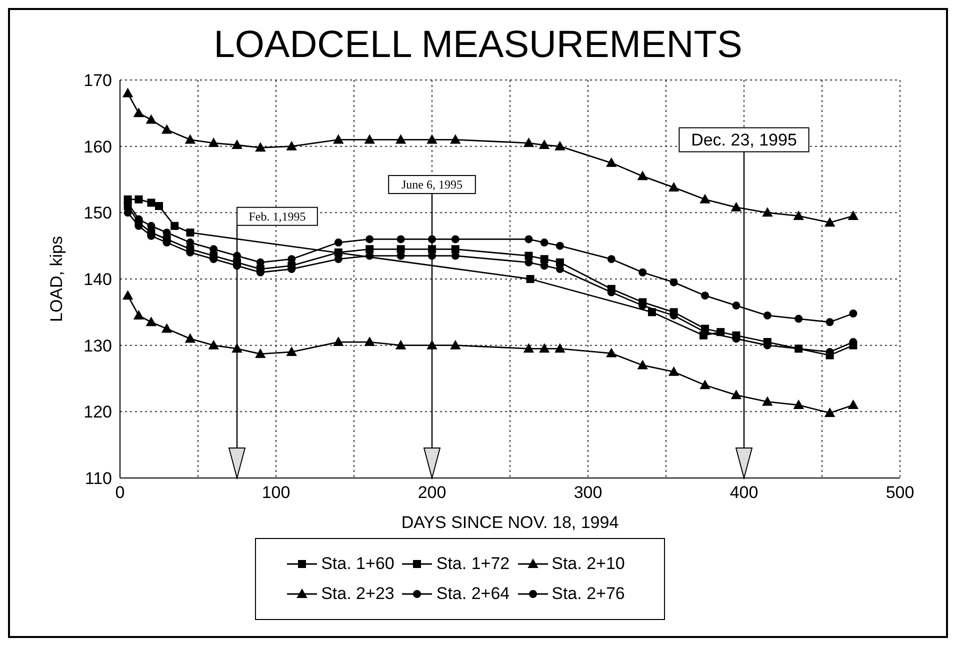 The image size is (958, 646). I want to click on y-tick-label: 130, so click(98, 346).